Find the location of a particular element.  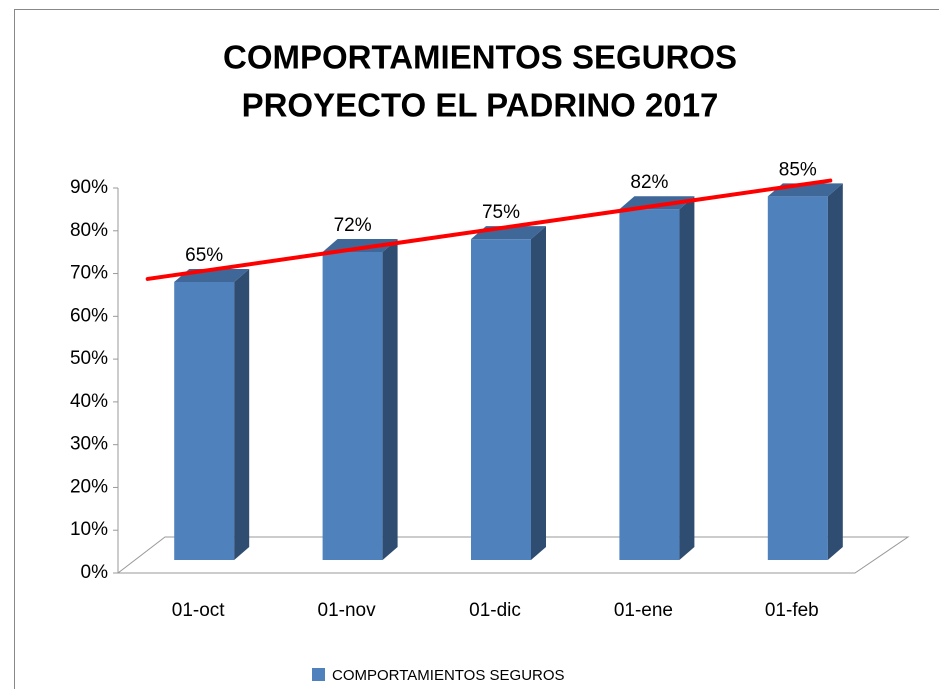

y-tick-label: 80% is located at coordinates (89, 230).